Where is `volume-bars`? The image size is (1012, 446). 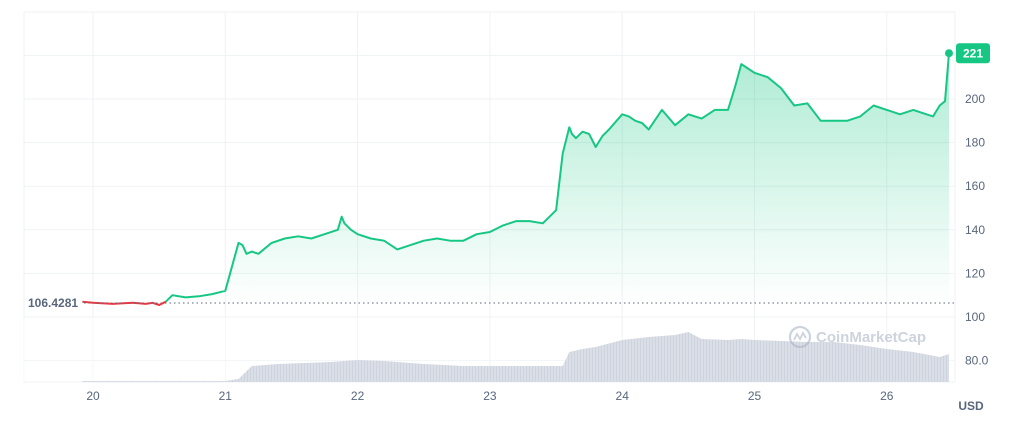
volume-bars is located at coordinates (489, 349).